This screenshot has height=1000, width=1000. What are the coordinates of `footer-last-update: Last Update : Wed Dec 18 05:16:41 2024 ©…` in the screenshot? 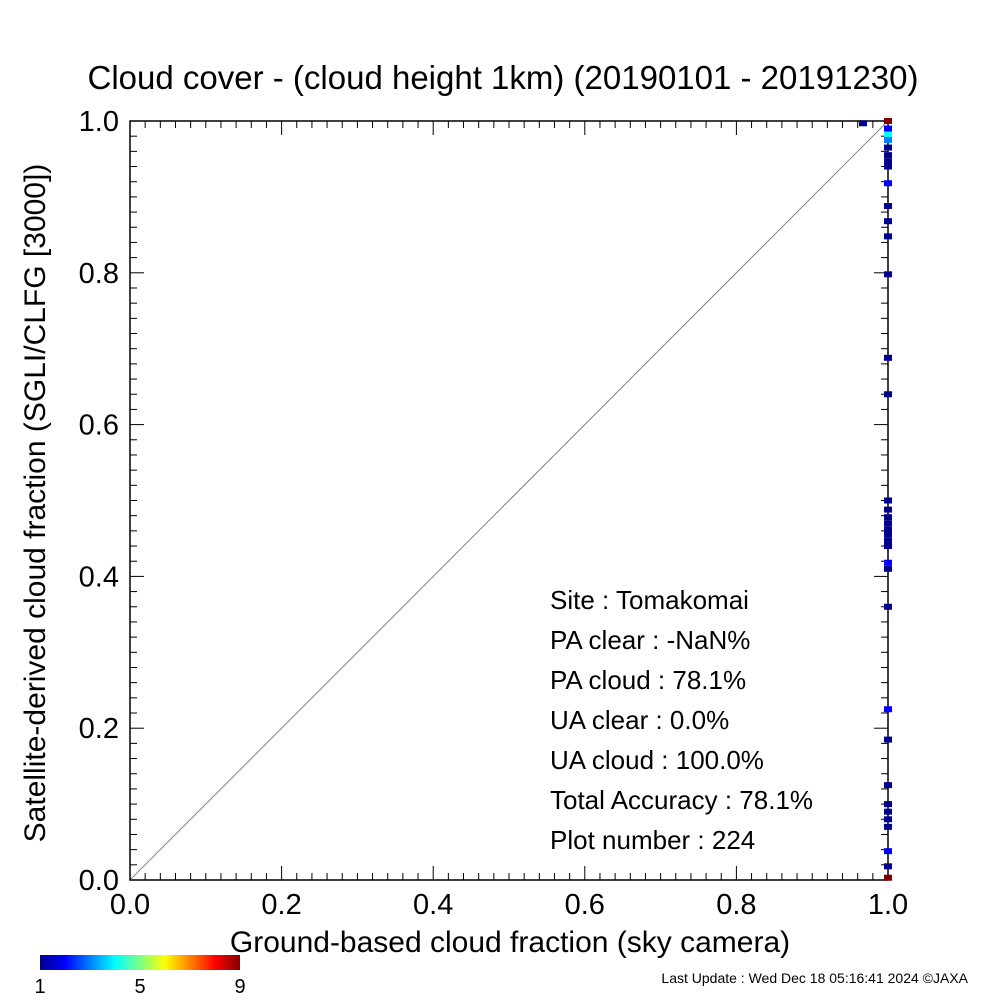 It's located at (814, 978).